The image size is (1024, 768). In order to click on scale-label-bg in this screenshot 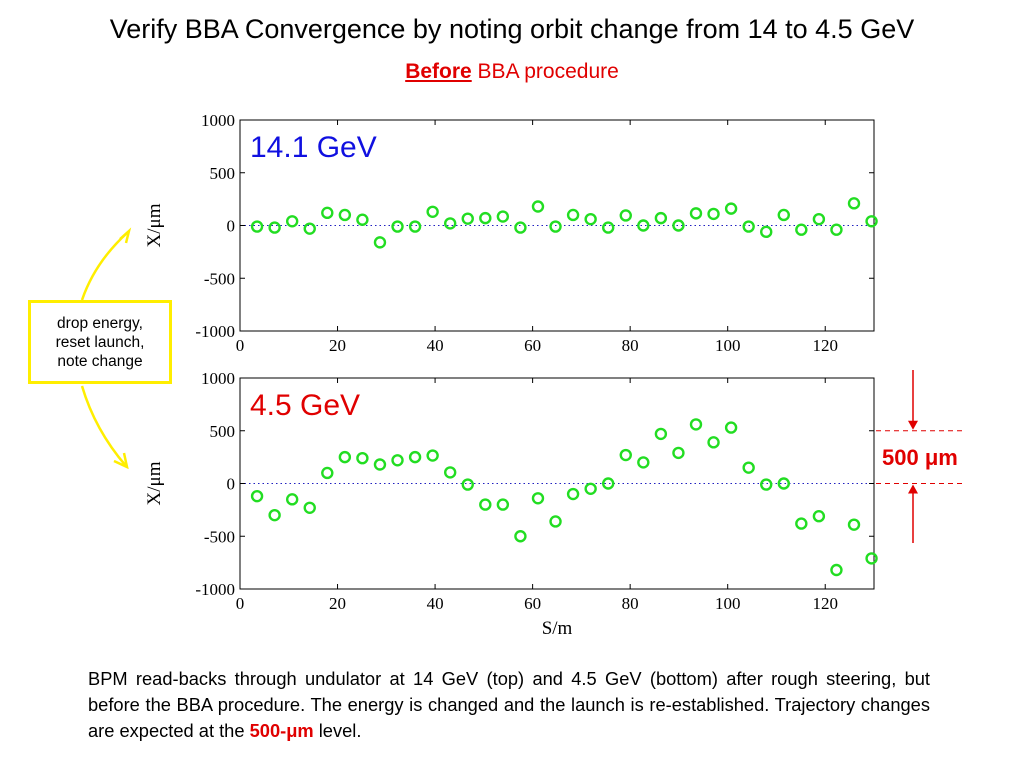, I will do `click(928, 457)`.